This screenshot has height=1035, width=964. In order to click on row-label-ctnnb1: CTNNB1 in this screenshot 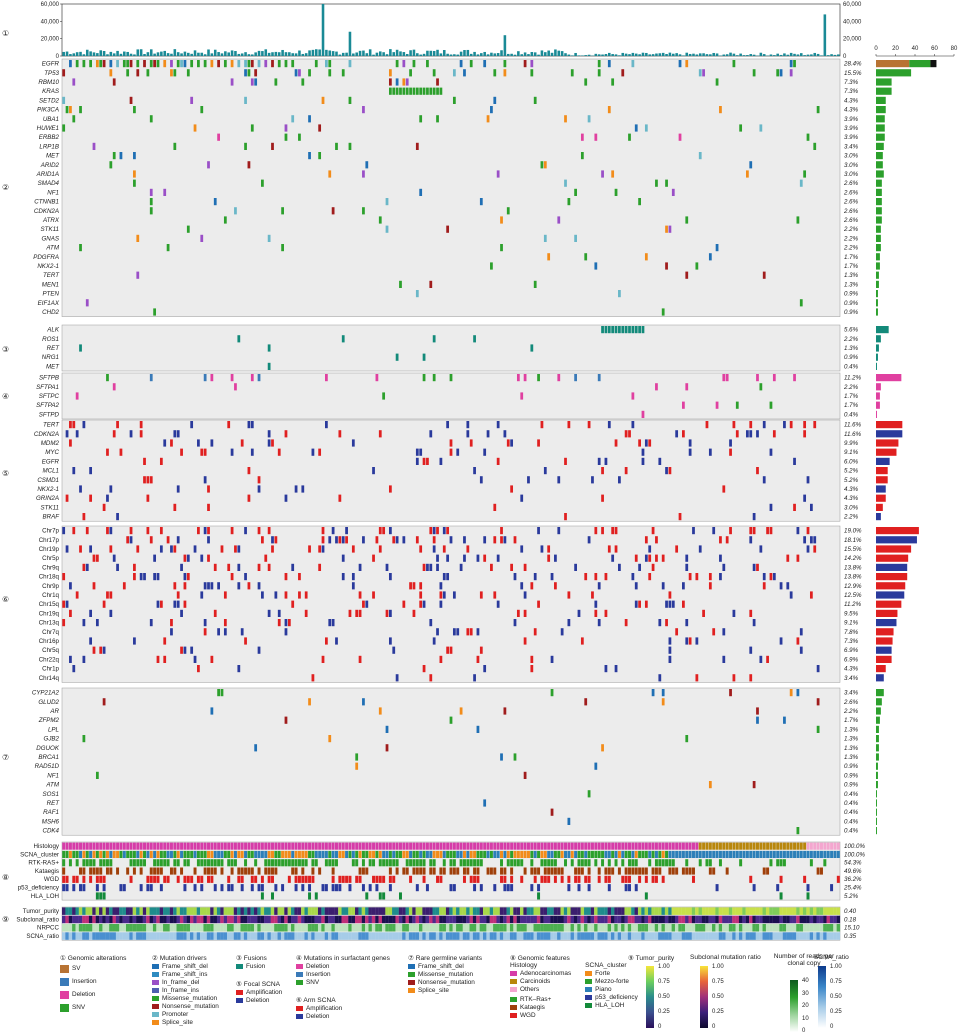, I will do `click(46, 202)`.